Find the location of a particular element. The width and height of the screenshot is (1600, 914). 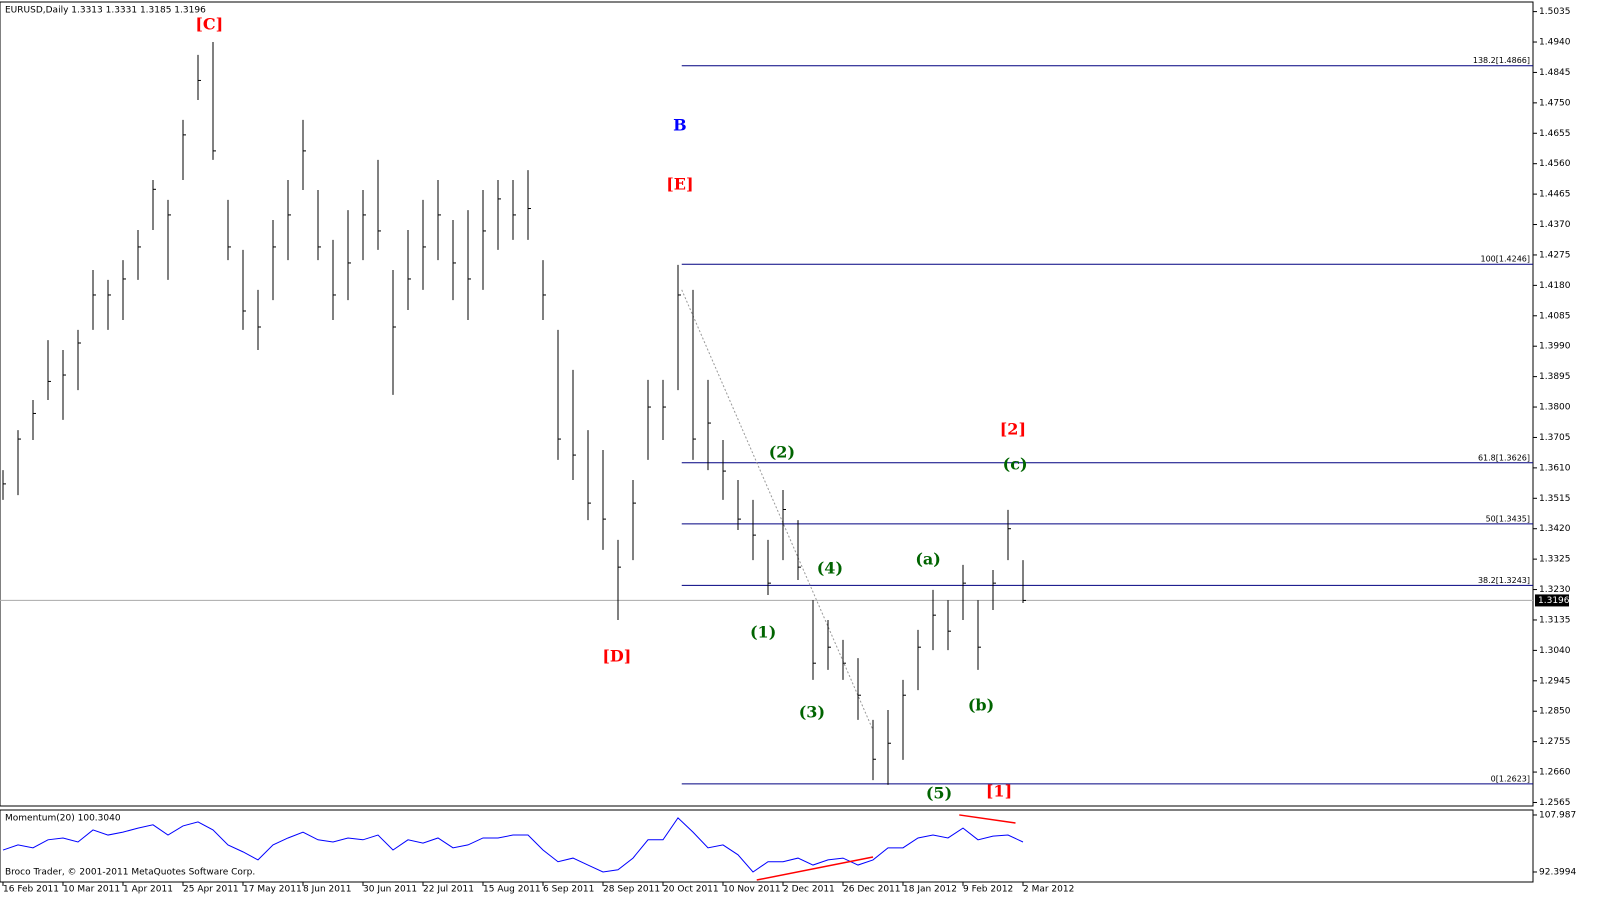

x-tick-label: 8 Jun 2011 is located at coordinates (327, 890).